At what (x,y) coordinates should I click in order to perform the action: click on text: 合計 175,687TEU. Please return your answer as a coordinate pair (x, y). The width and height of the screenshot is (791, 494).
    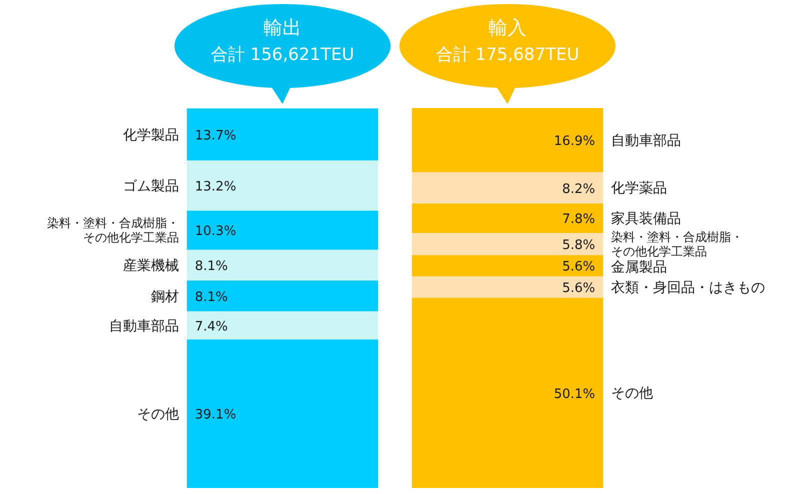
    Looking at the image, I should click on (508, 55).